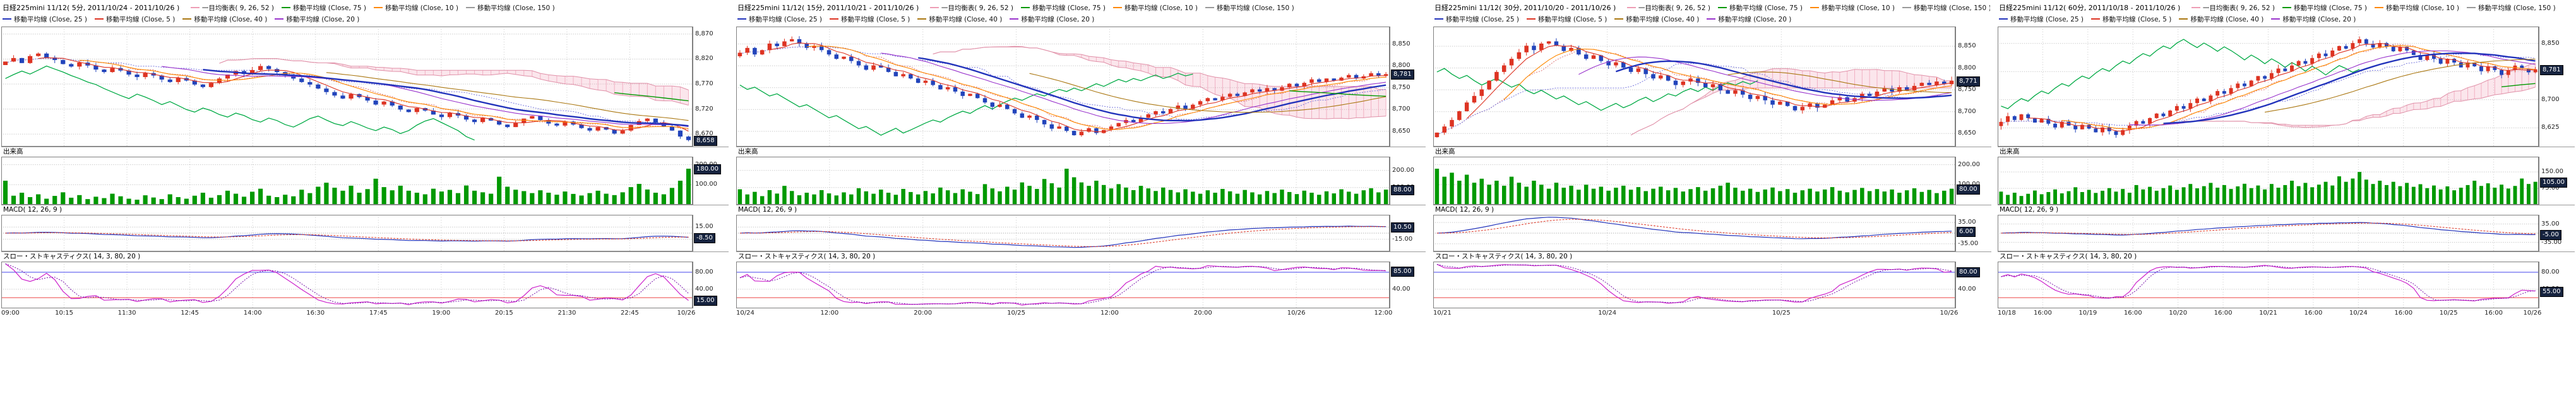 The height and width of the screenshot is (417, 2576). Describe the element at coordinates (2551, 291) in the screenshot. I see `last-stoch-badge: 55.00` at that location.